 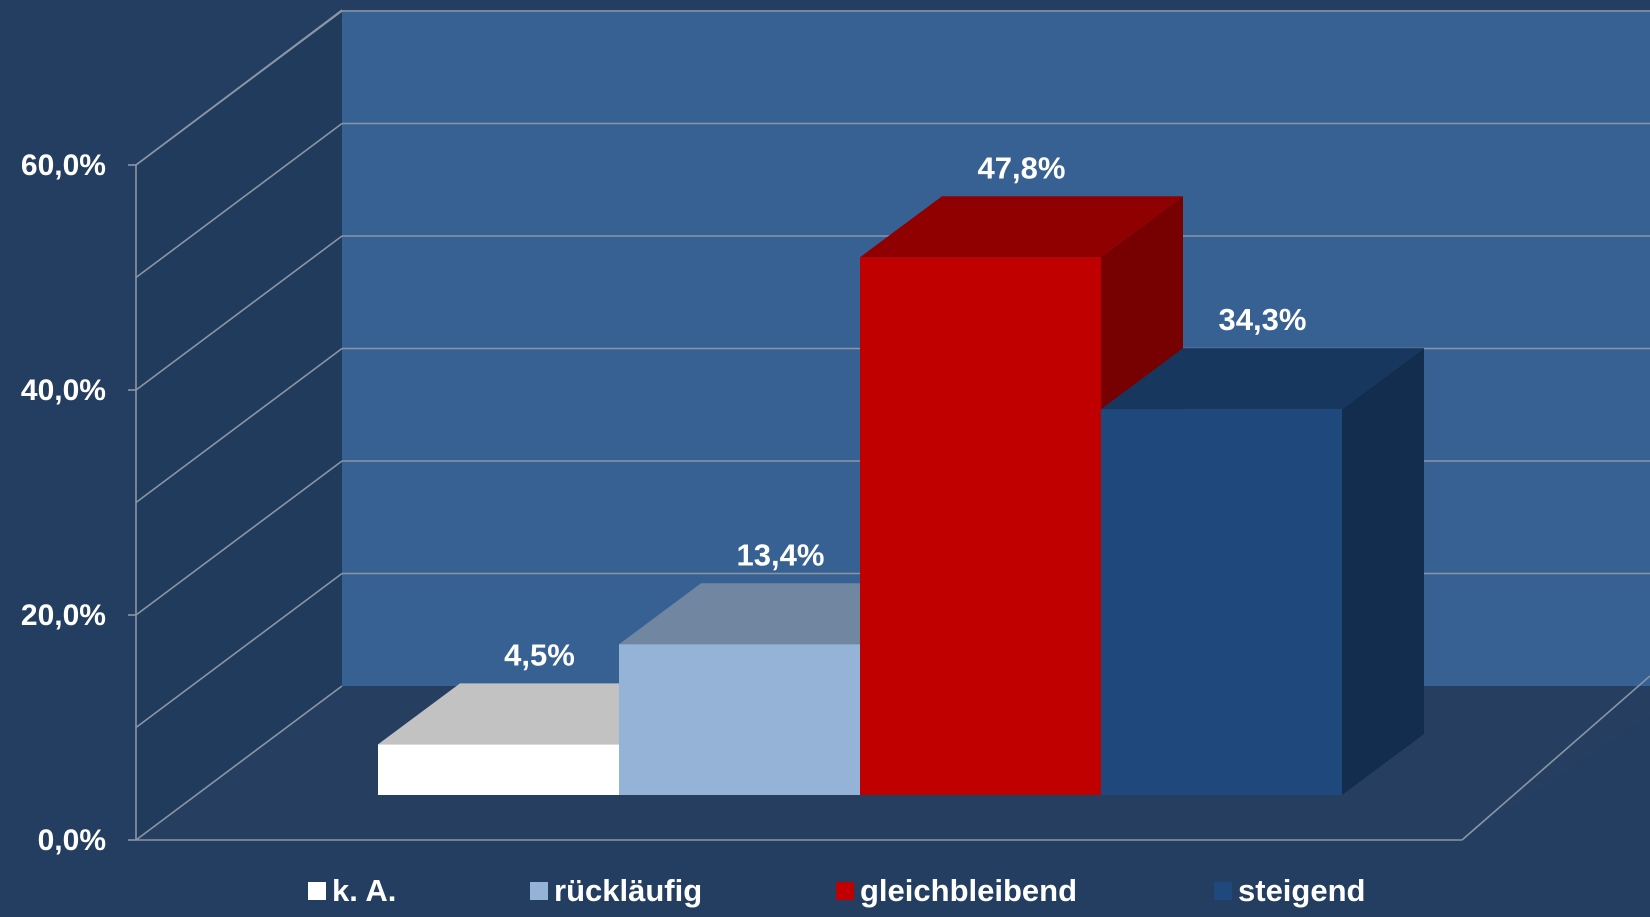 I want to click on y-tick-label: 60,0%, so click(x=63, y=165).